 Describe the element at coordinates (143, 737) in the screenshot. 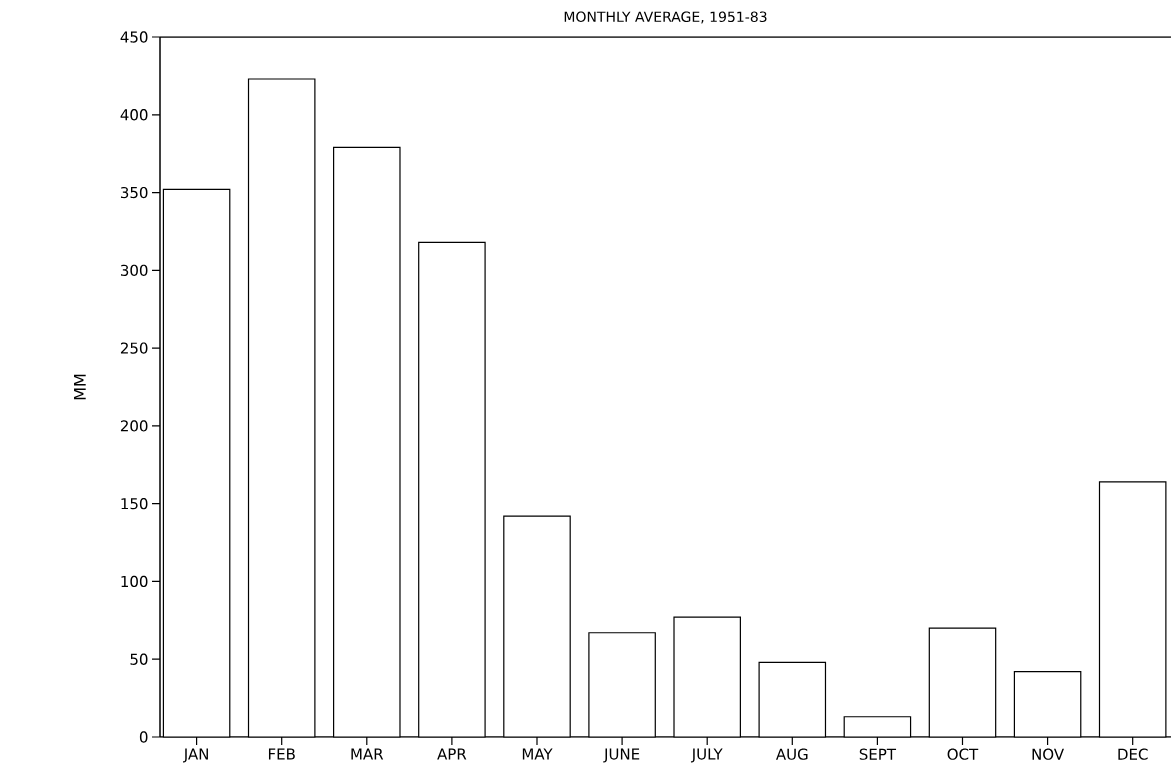

I see `y-tick-label: 0` at that location.